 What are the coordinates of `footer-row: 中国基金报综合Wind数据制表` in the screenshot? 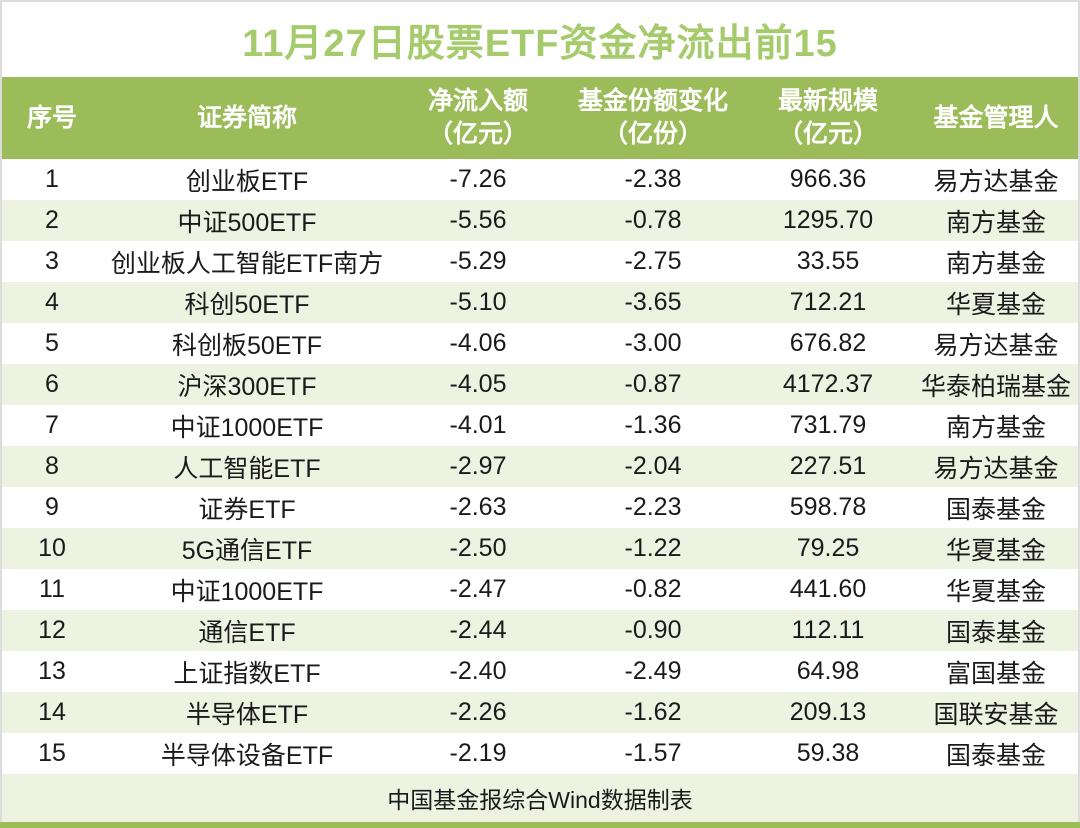 It's located at (540, 798).